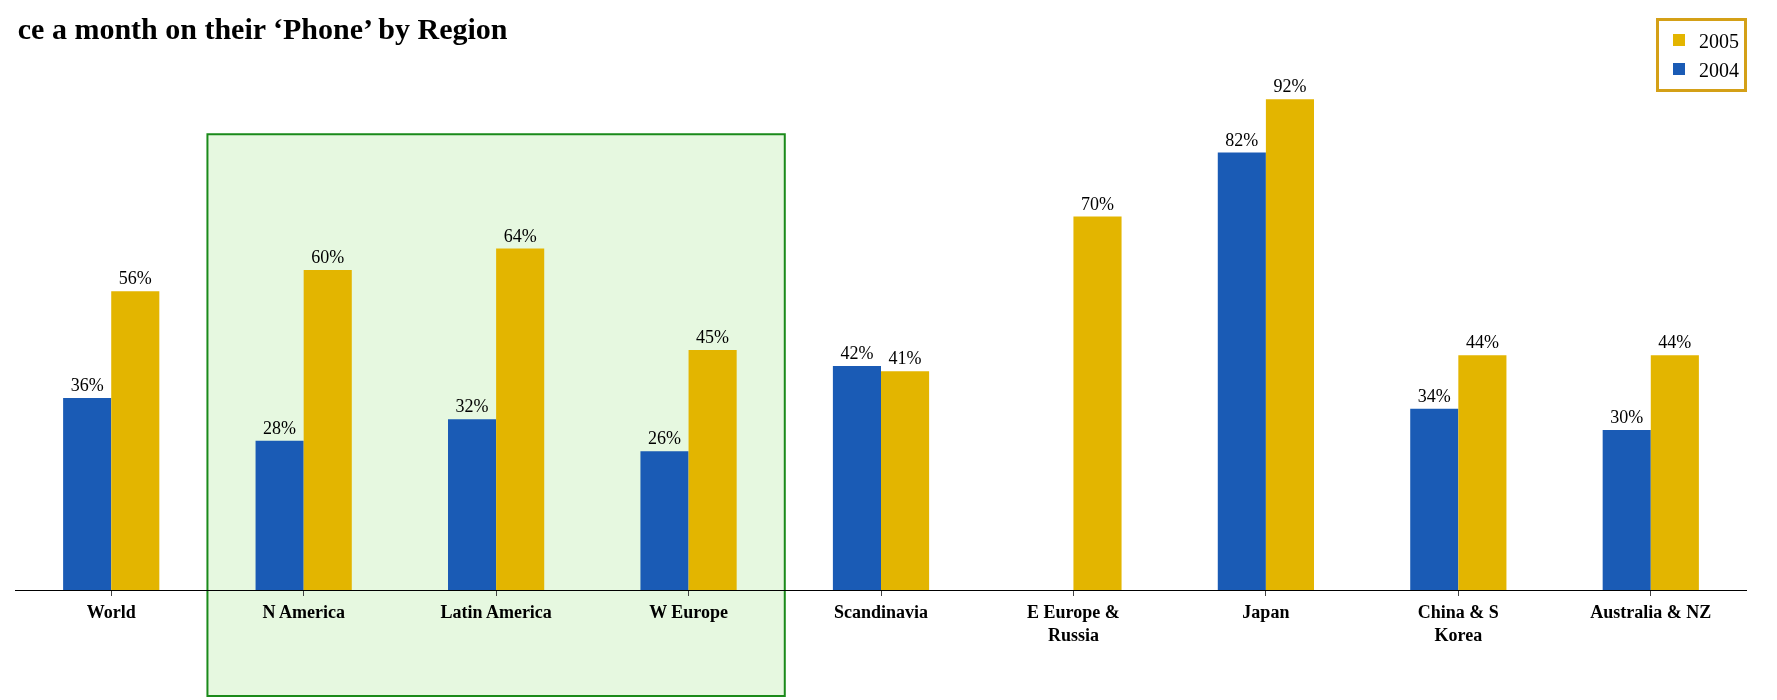 This screenshot has width=1777, height=700. Describe the element at coordinates (1719, 40) in the screenshot. I see `legend-label: 2005` at that location.